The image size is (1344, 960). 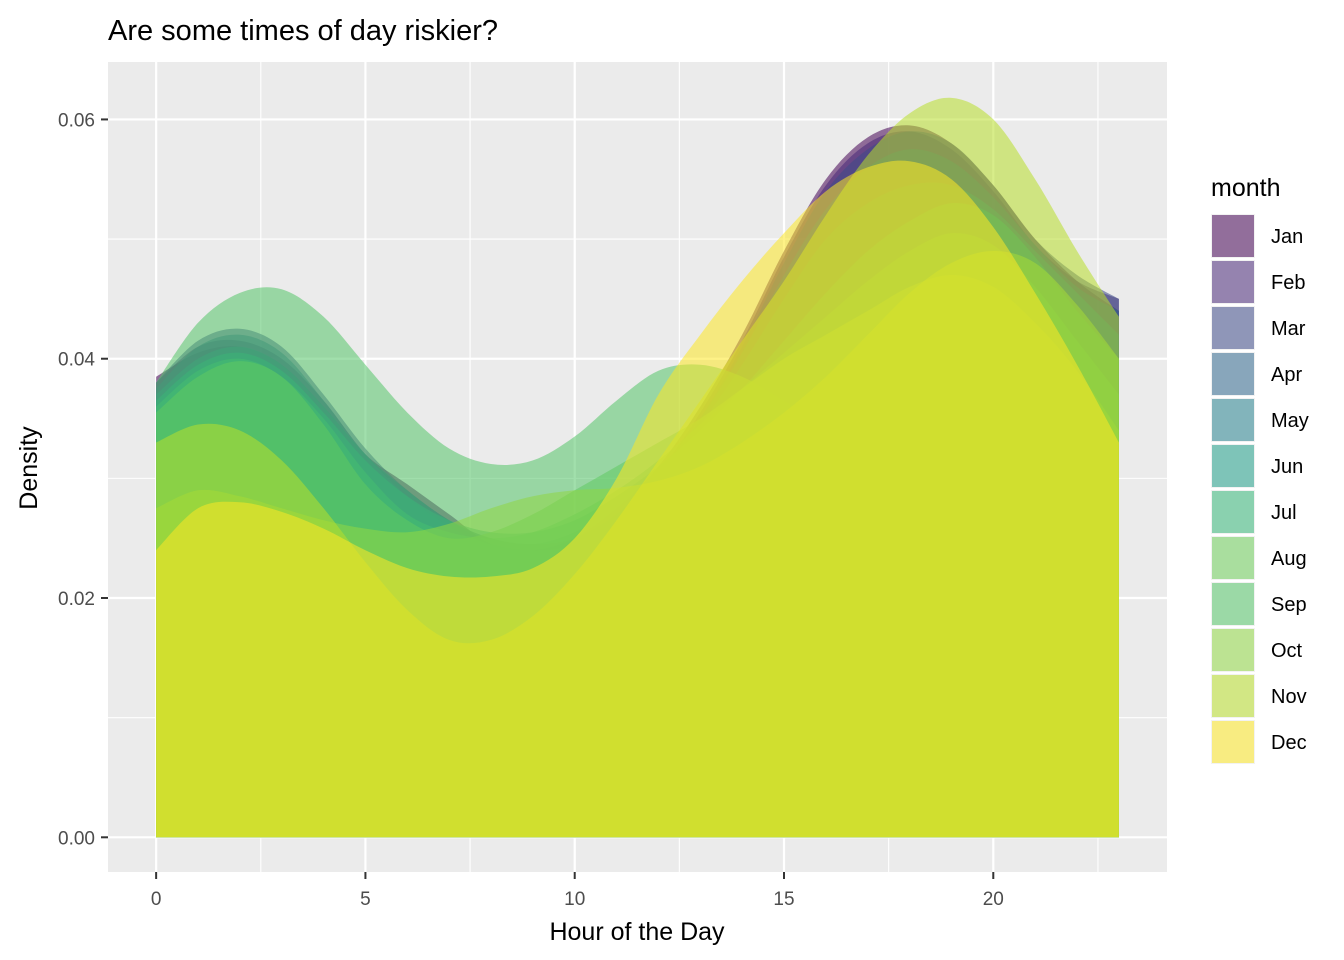 I want to click on legend-item-aug: Aug, so click(x=1259, y=558).